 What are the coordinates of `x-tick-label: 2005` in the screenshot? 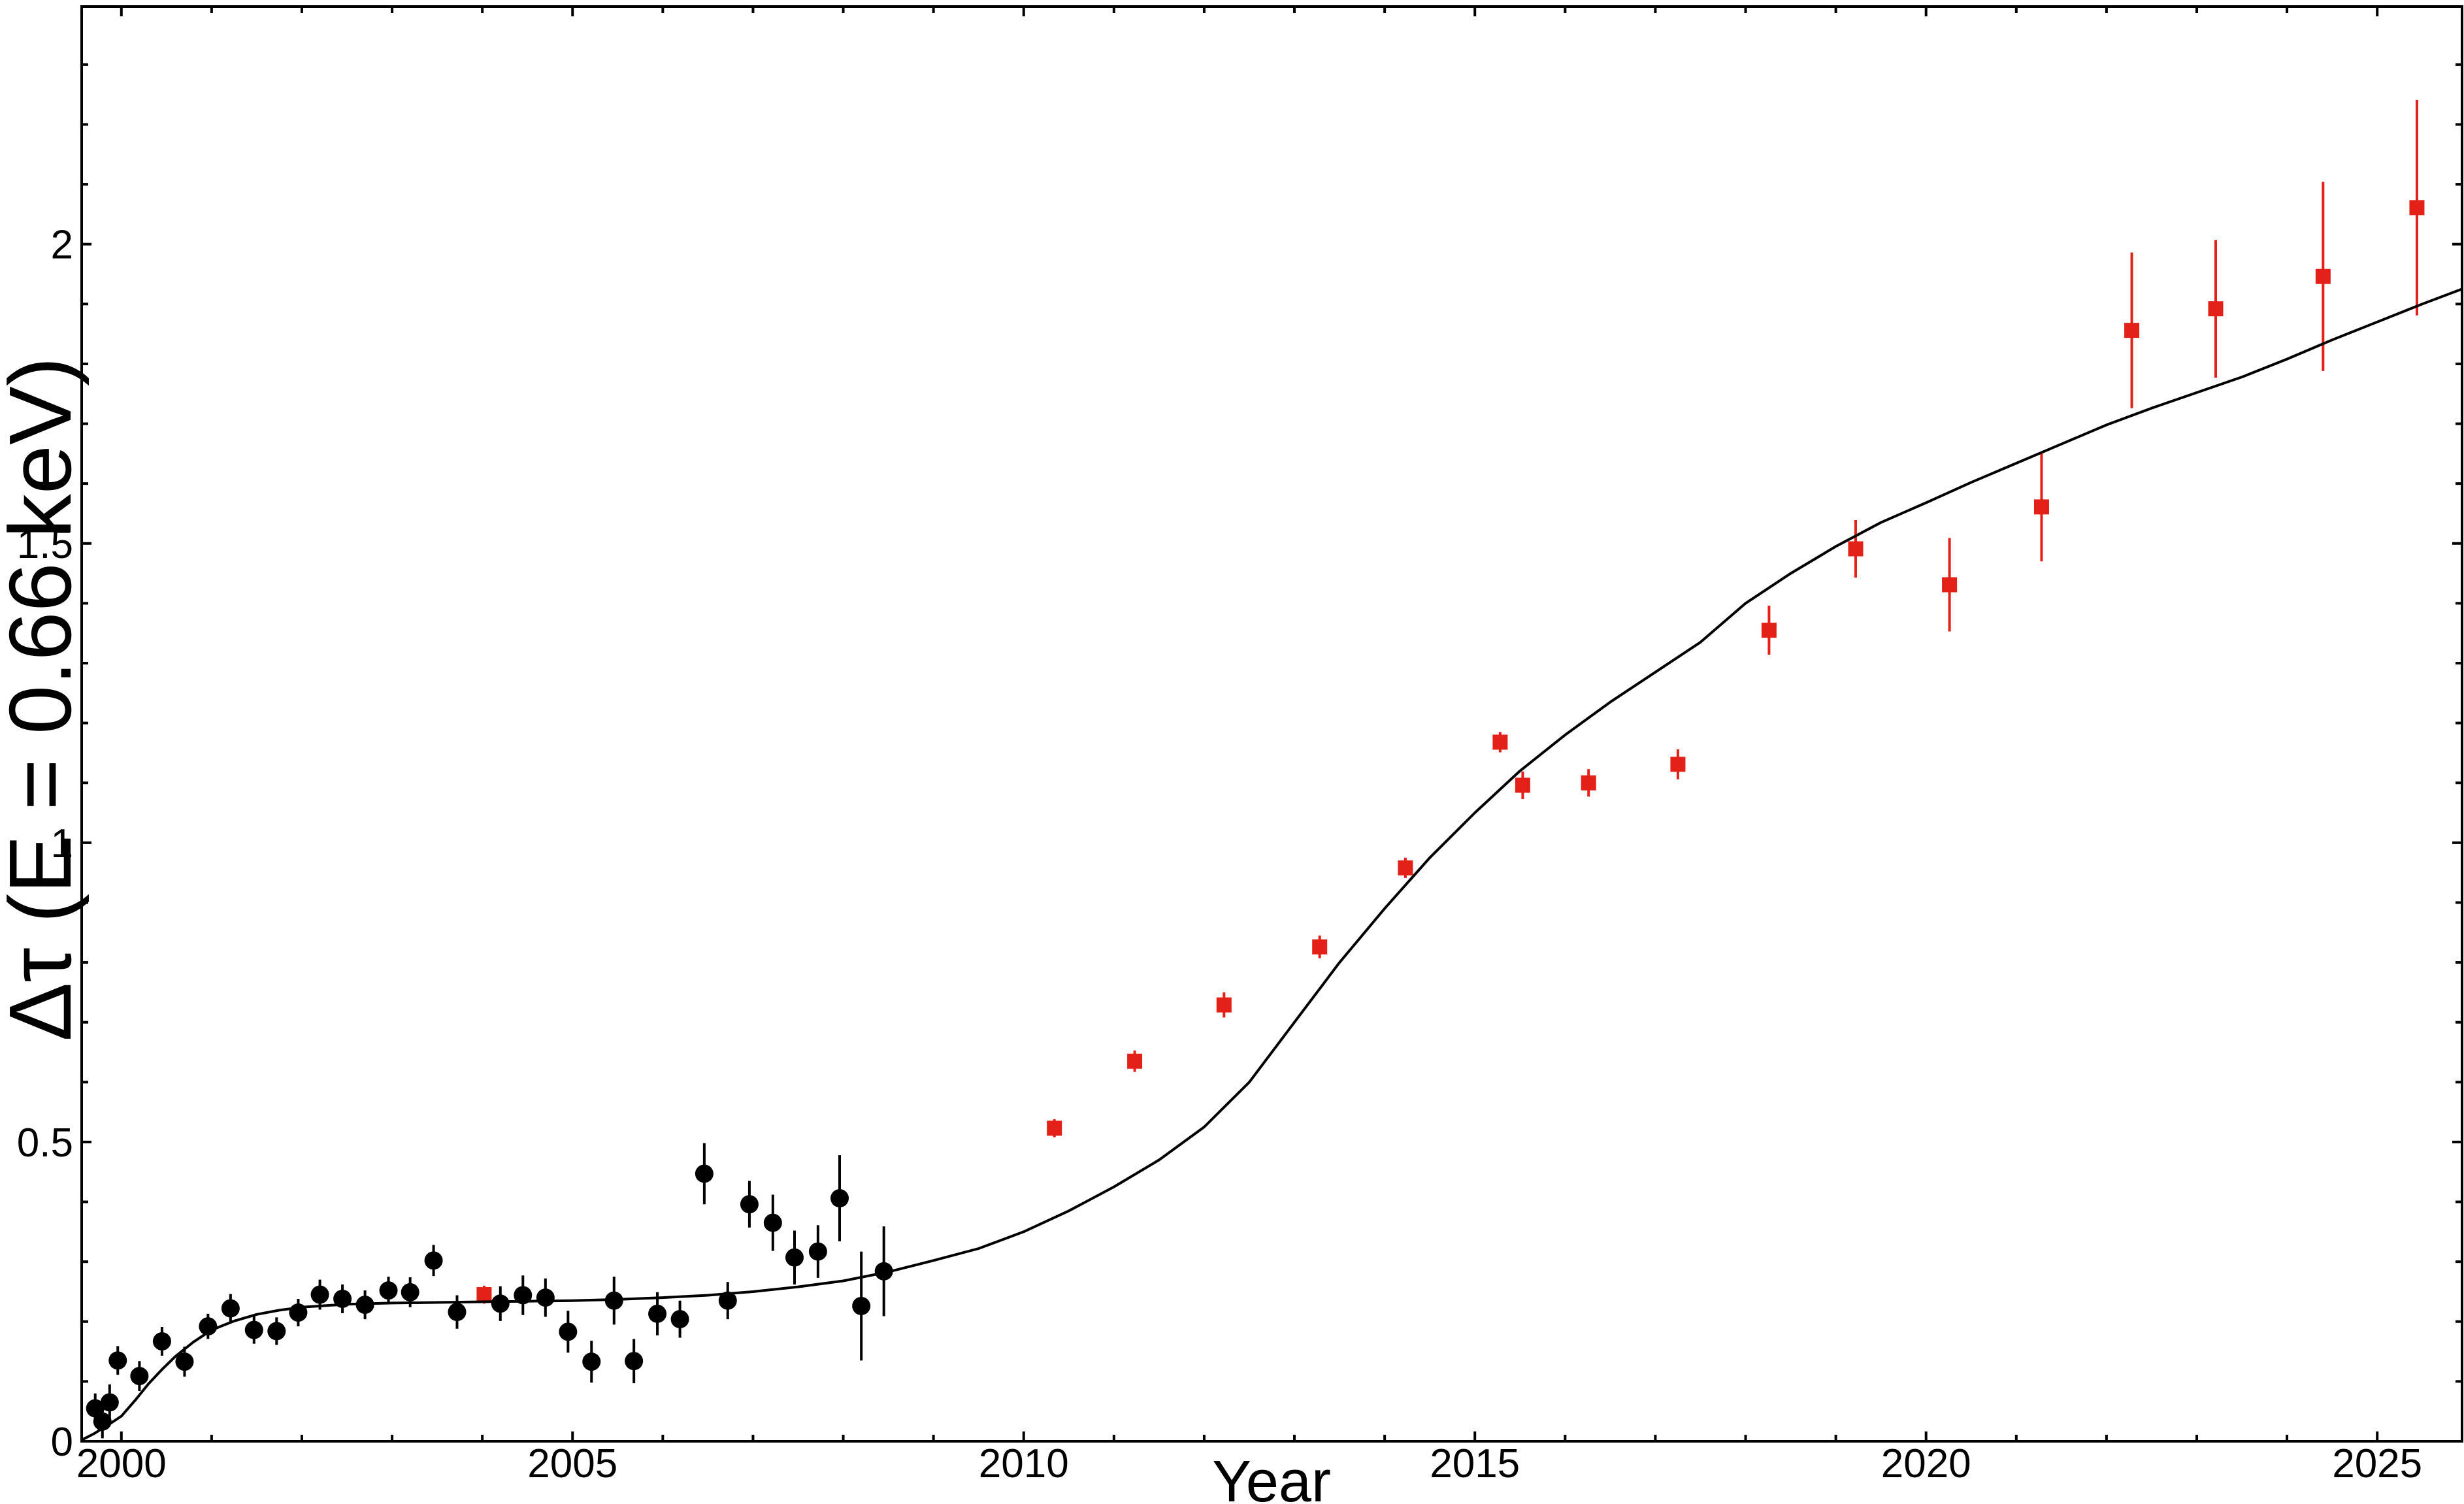 It's located at (572, 1463).